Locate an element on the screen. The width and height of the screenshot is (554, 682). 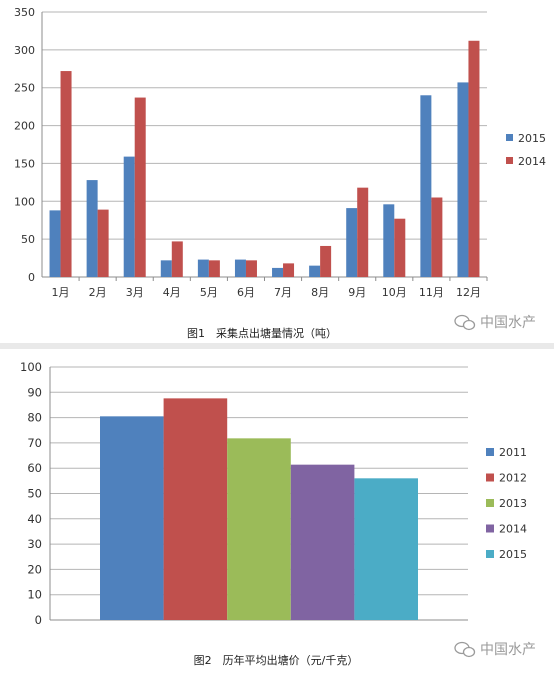
y-tick-label: 70 is located at coordinates (34, 443).